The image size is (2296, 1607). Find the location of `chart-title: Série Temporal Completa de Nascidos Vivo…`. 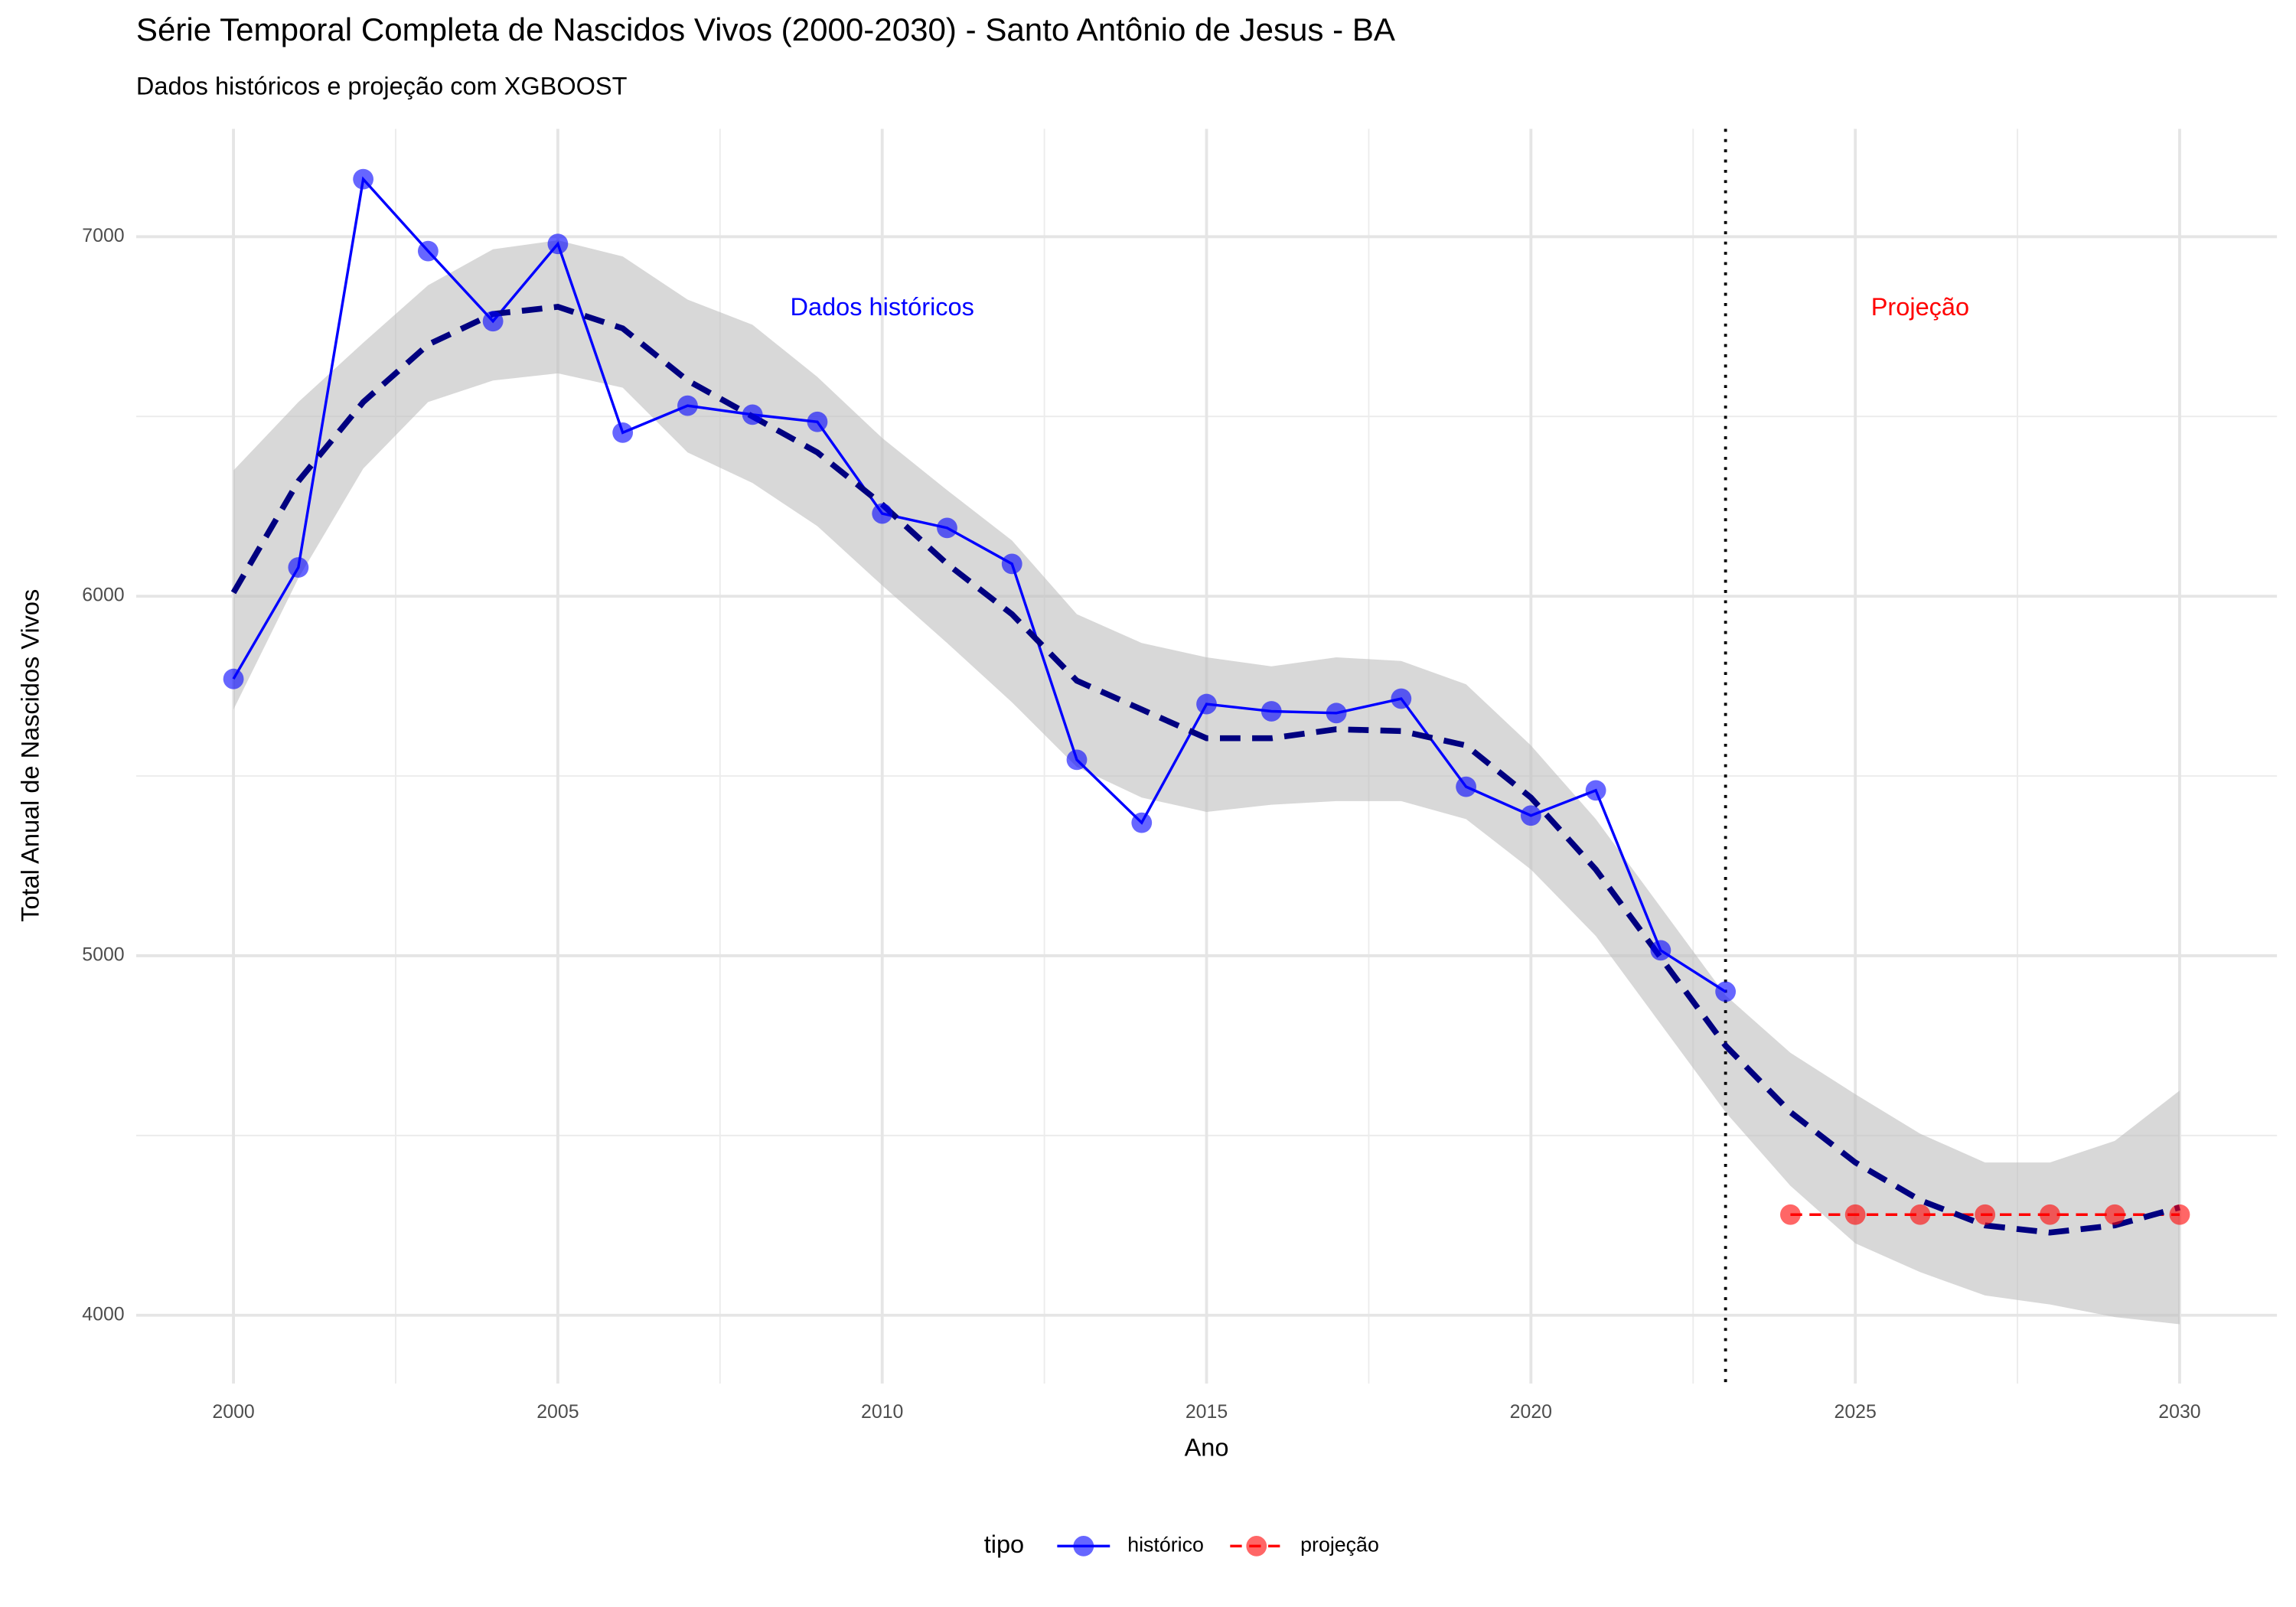

chart-title: Série Temporal Completa de Nascidos Vivo… is located at coordinates (765, 29).